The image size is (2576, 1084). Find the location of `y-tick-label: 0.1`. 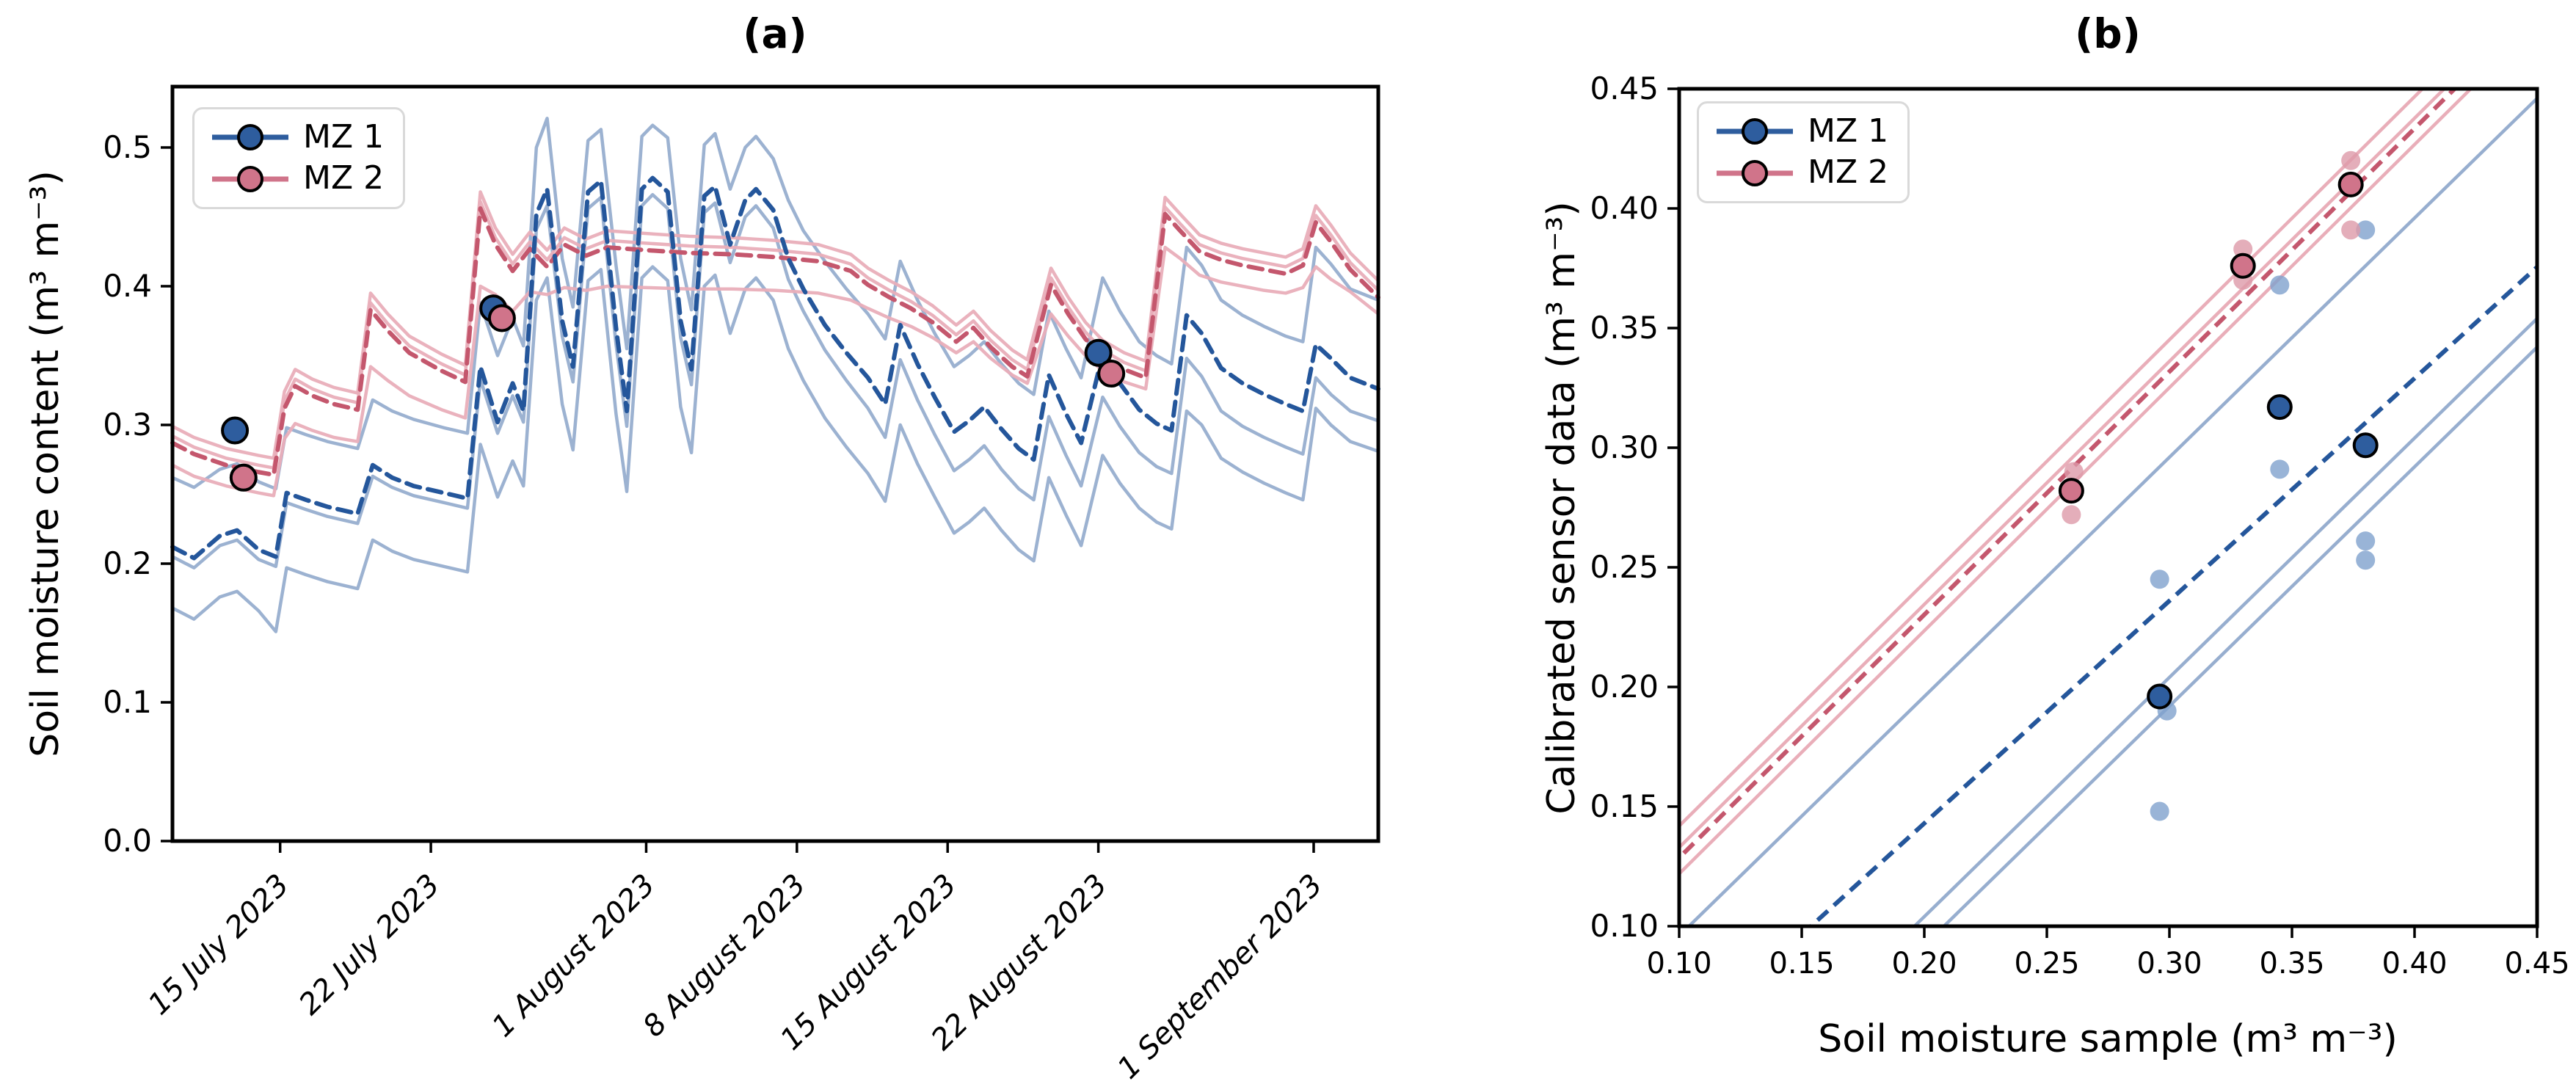

y-tick-label: 0.1 is located at coordinates (127, 702).